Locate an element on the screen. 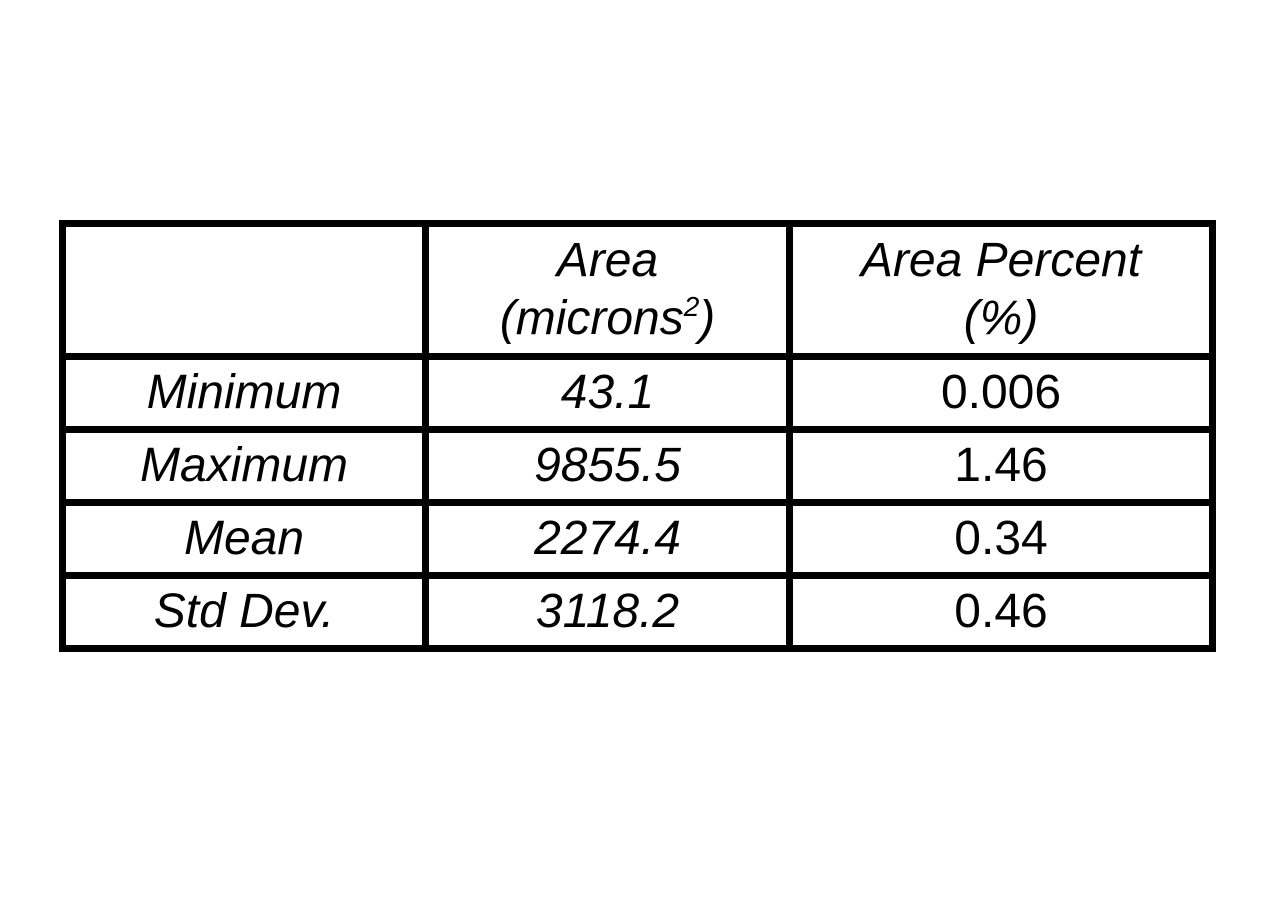 This screenshot has width=1282, height=915. header-area-line1: Area is located at coordinates (607, 260).